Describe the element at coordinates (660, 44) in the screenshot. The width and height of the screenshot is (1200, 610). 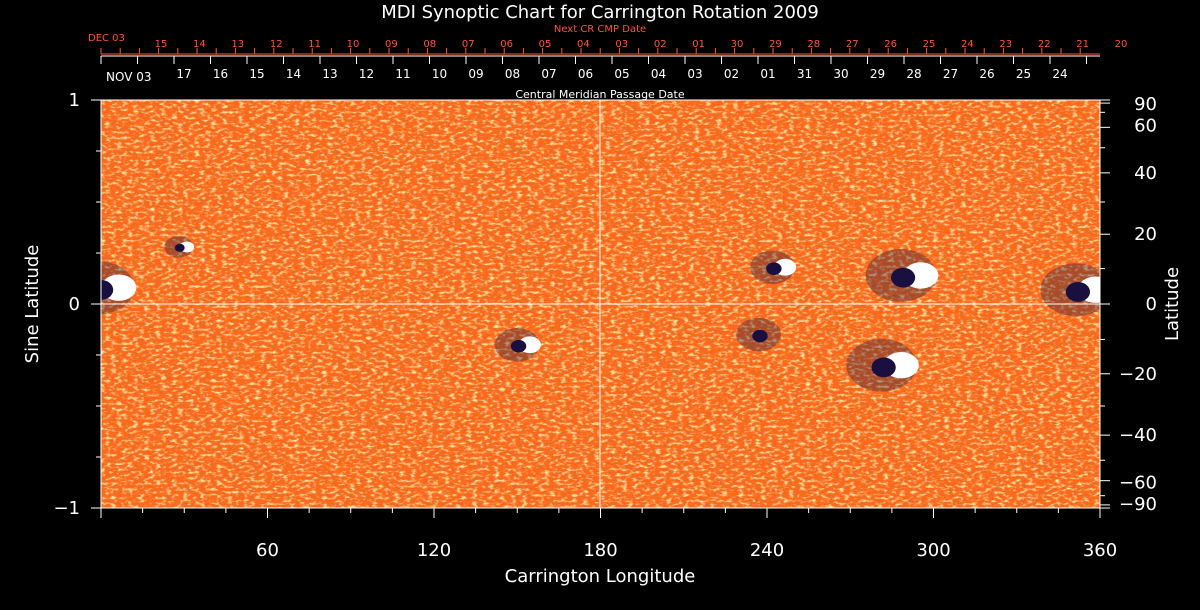
I see `next-cr-date: 02` at that location.